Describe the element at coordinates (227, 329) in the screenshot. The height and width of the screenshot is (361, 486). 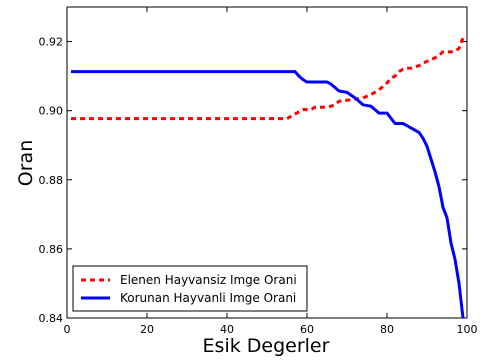
I see `x-tick-label: 40` at that location.